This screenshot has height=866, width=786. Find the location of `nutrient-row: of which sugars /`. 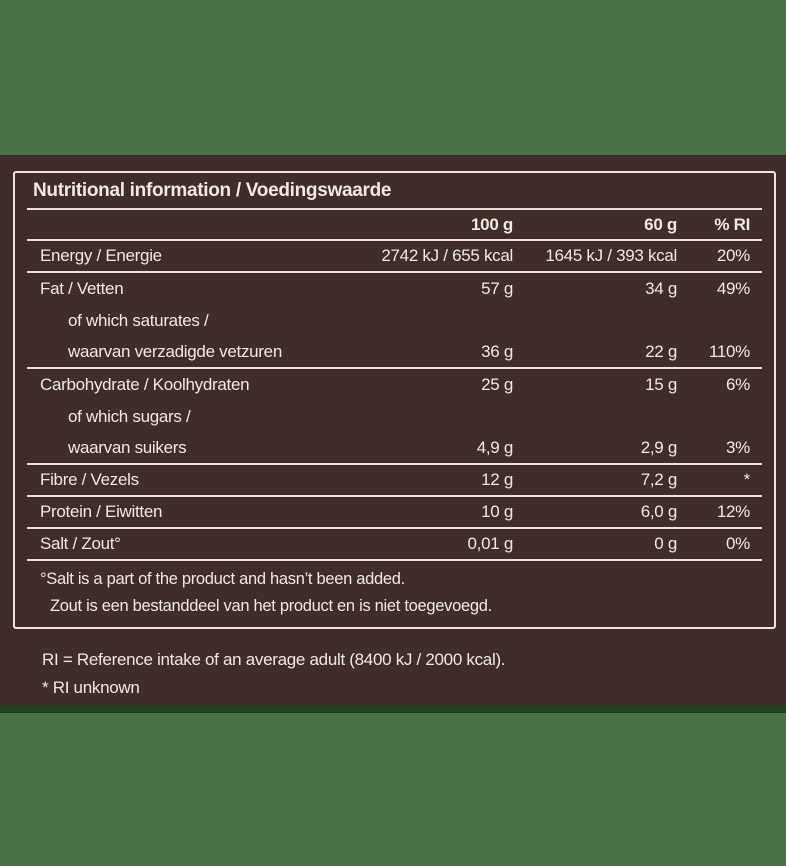

nutrient-row: of which sugars / is located at coordinates (394, 417).